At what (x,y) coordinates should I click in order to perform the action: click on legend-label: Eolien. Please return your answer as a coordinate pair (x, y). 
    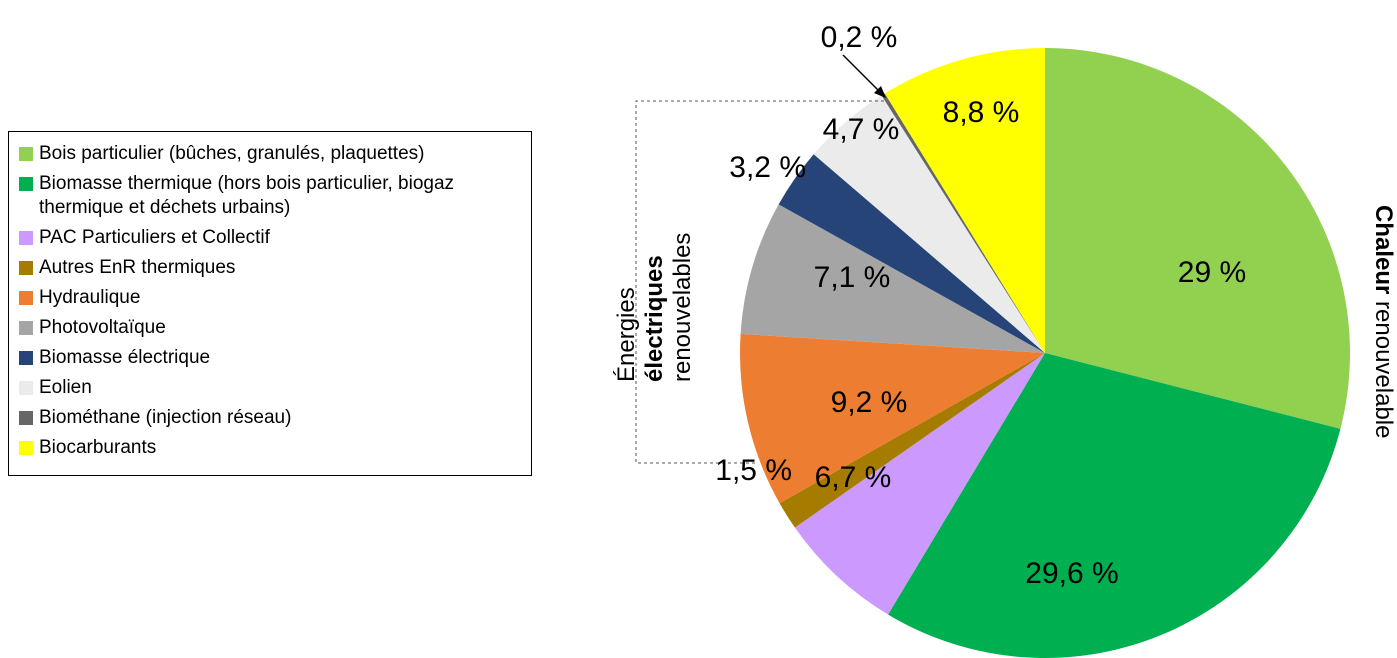
    Looking at the image, I should click on (65, 387).